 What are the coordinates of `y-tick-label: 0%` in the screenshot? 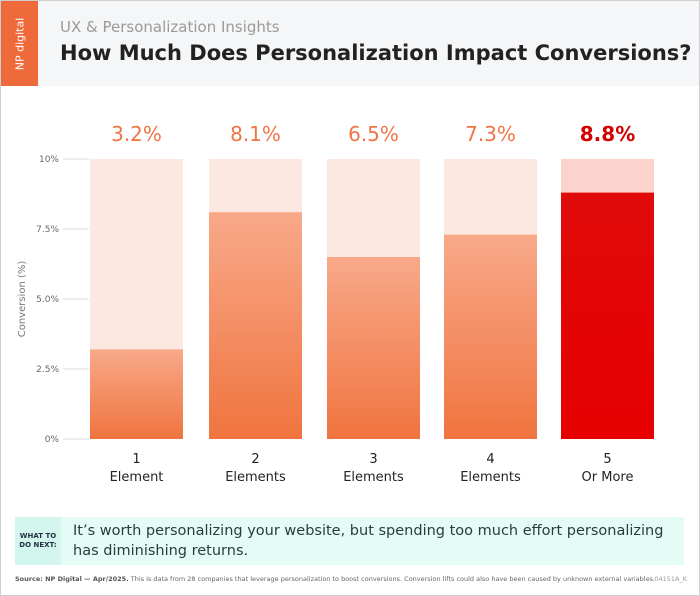 It's located at (52, 440).